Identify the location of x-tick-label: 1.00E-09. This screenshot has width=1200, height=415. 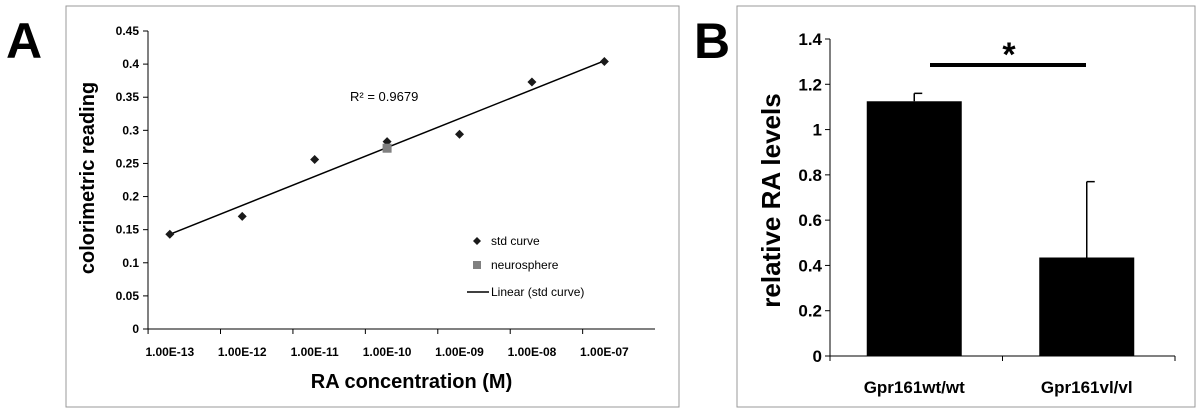
(459, 352).